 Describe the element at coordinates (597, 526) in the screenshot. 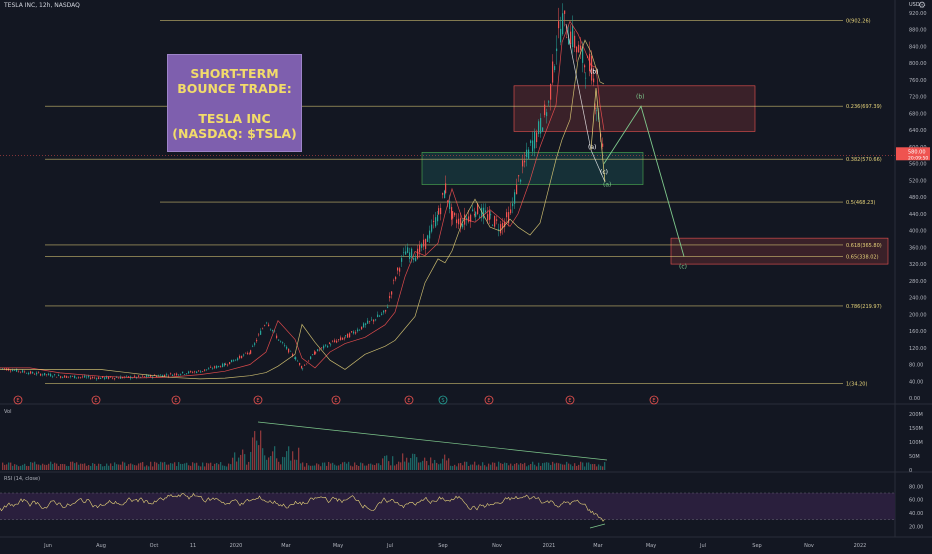

I see `rsi-divergence-line` at that location.